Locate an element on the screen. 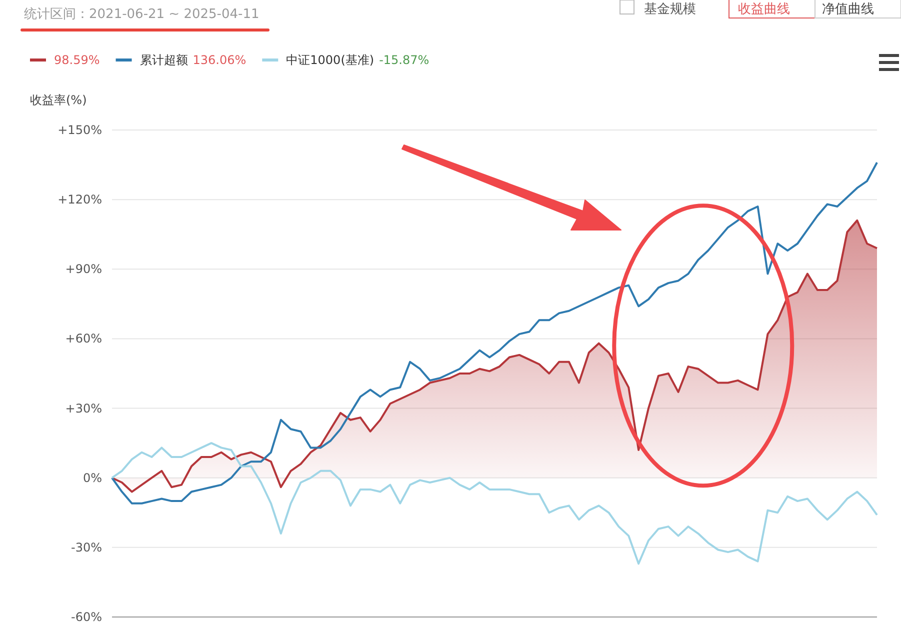  y-tick-label: +90% is located at coordinates (83, 269).